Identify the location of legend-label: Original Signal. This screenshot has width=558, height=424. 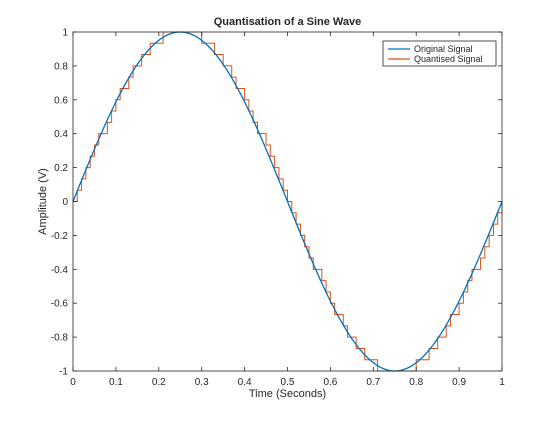
(443, 49).